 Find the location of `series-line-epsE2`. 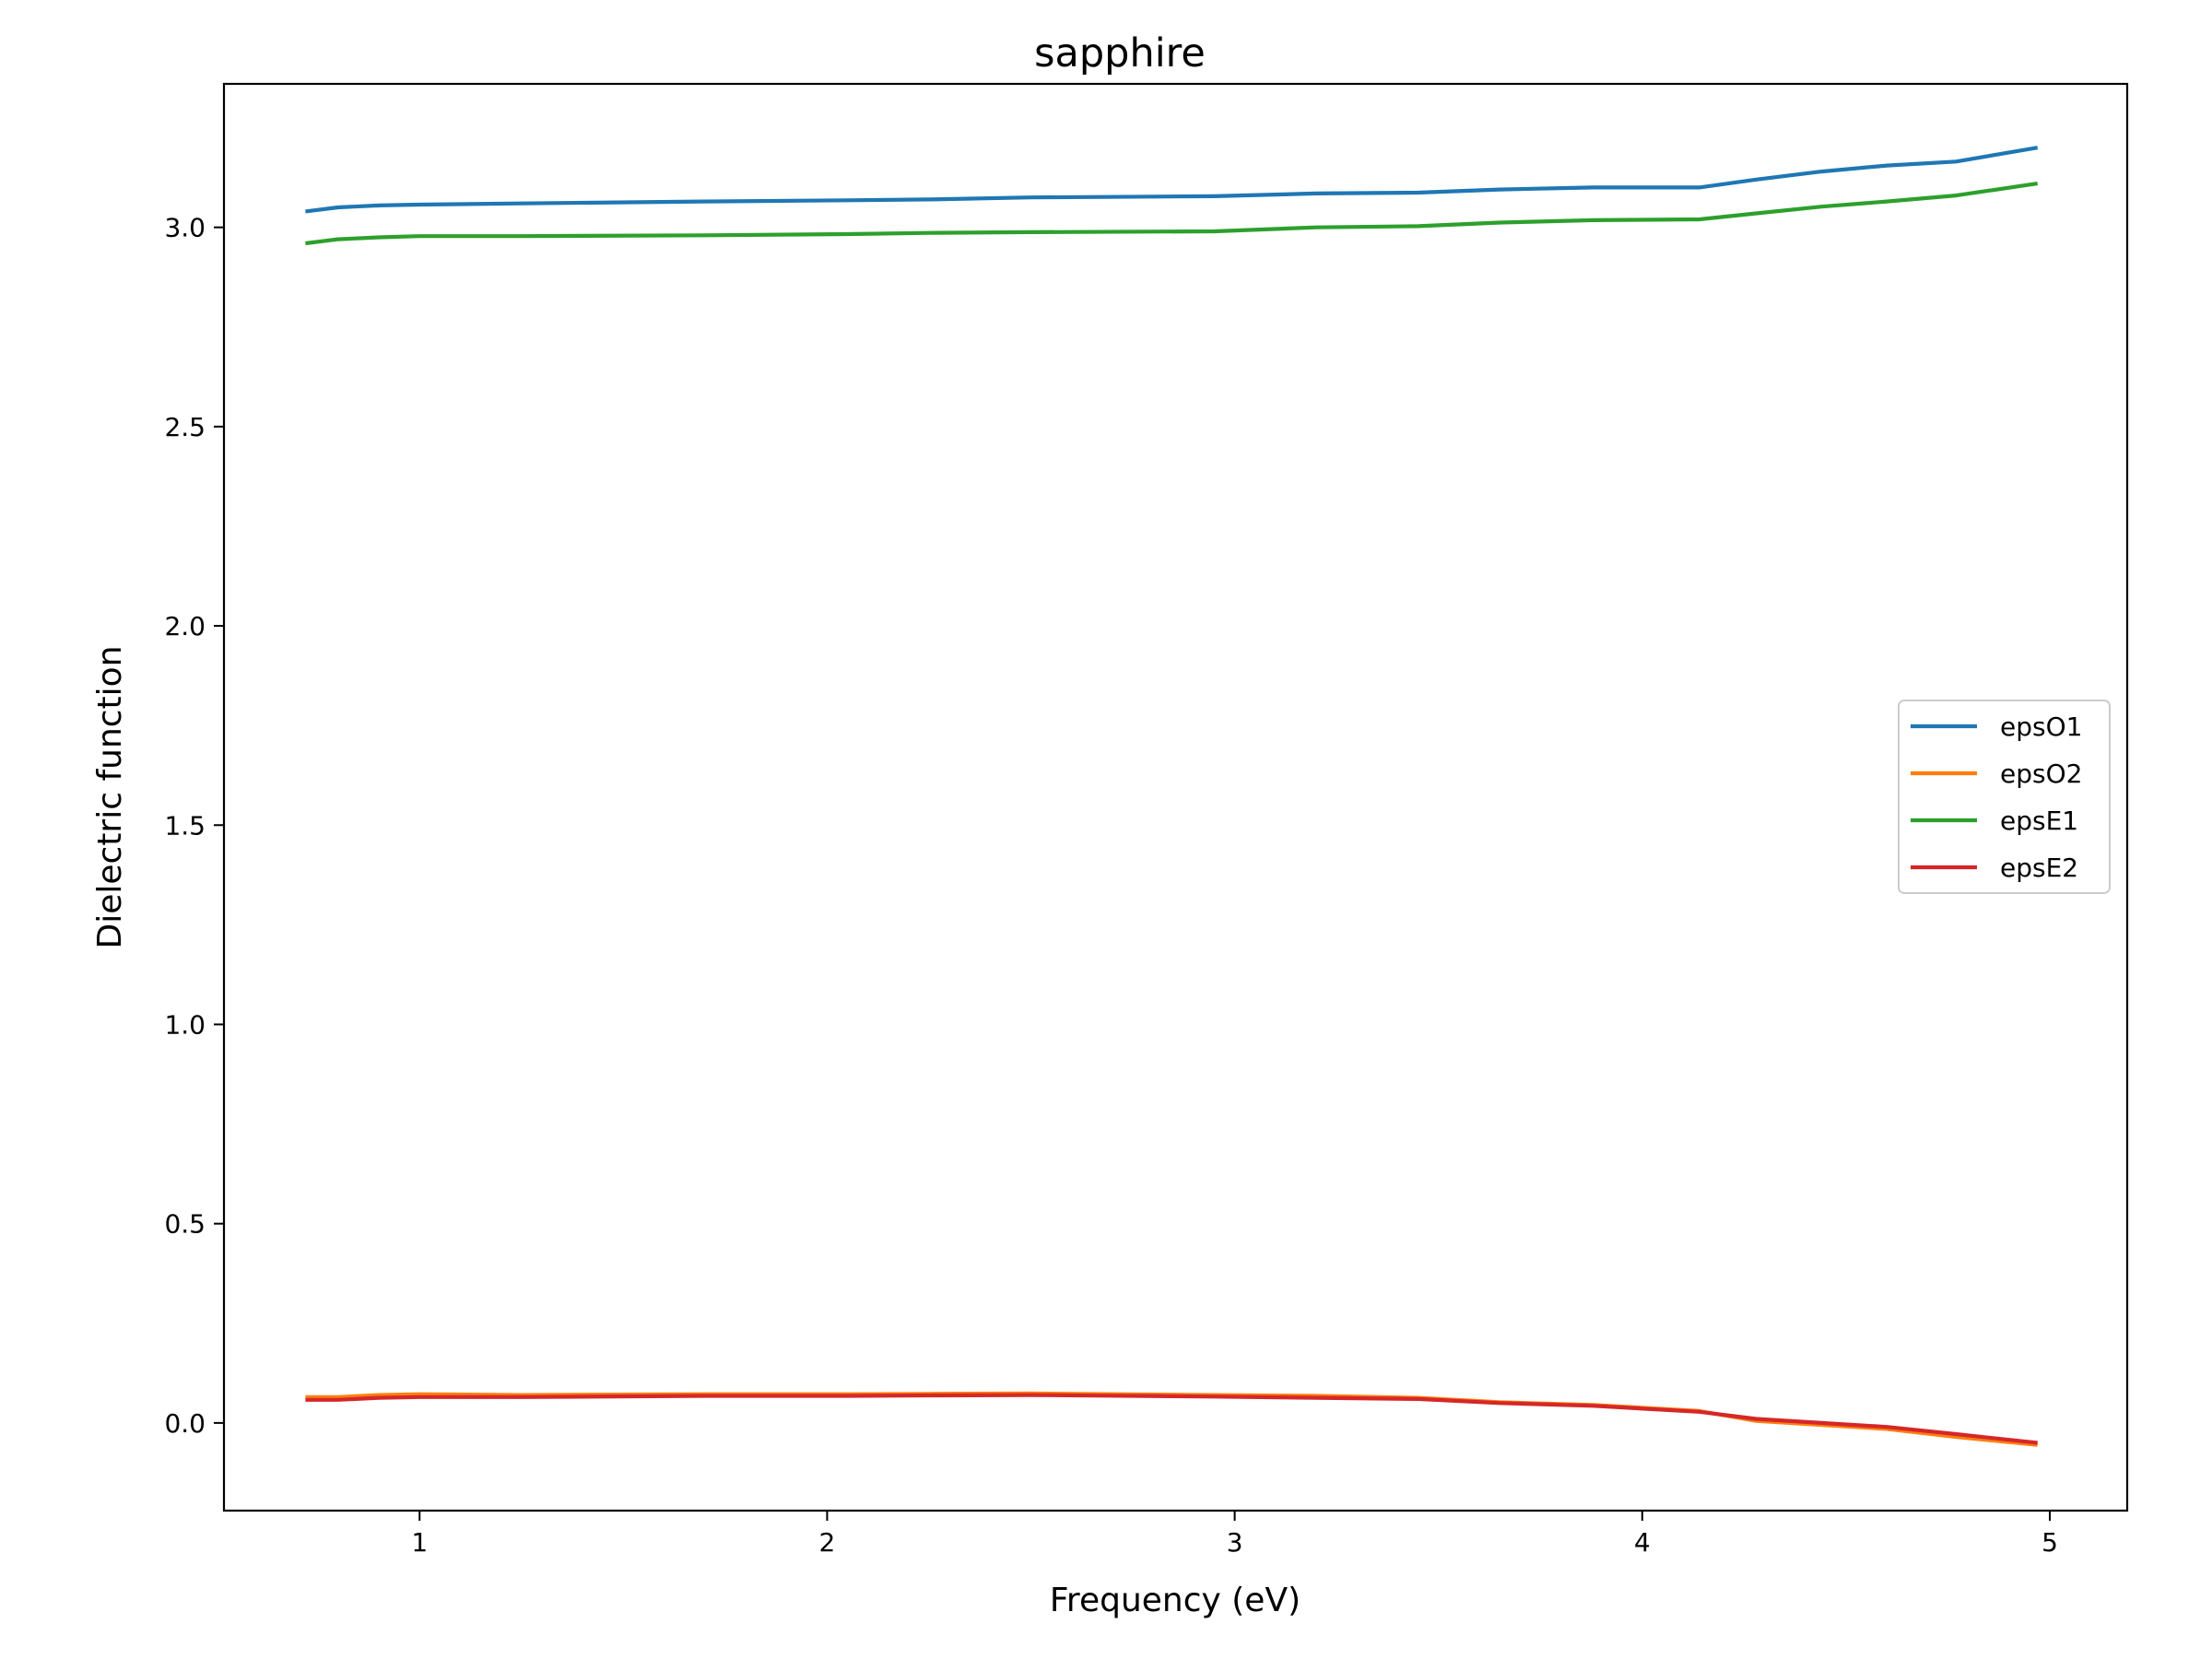

series-line-epsE2 is located at coordinates (1171, 1419).